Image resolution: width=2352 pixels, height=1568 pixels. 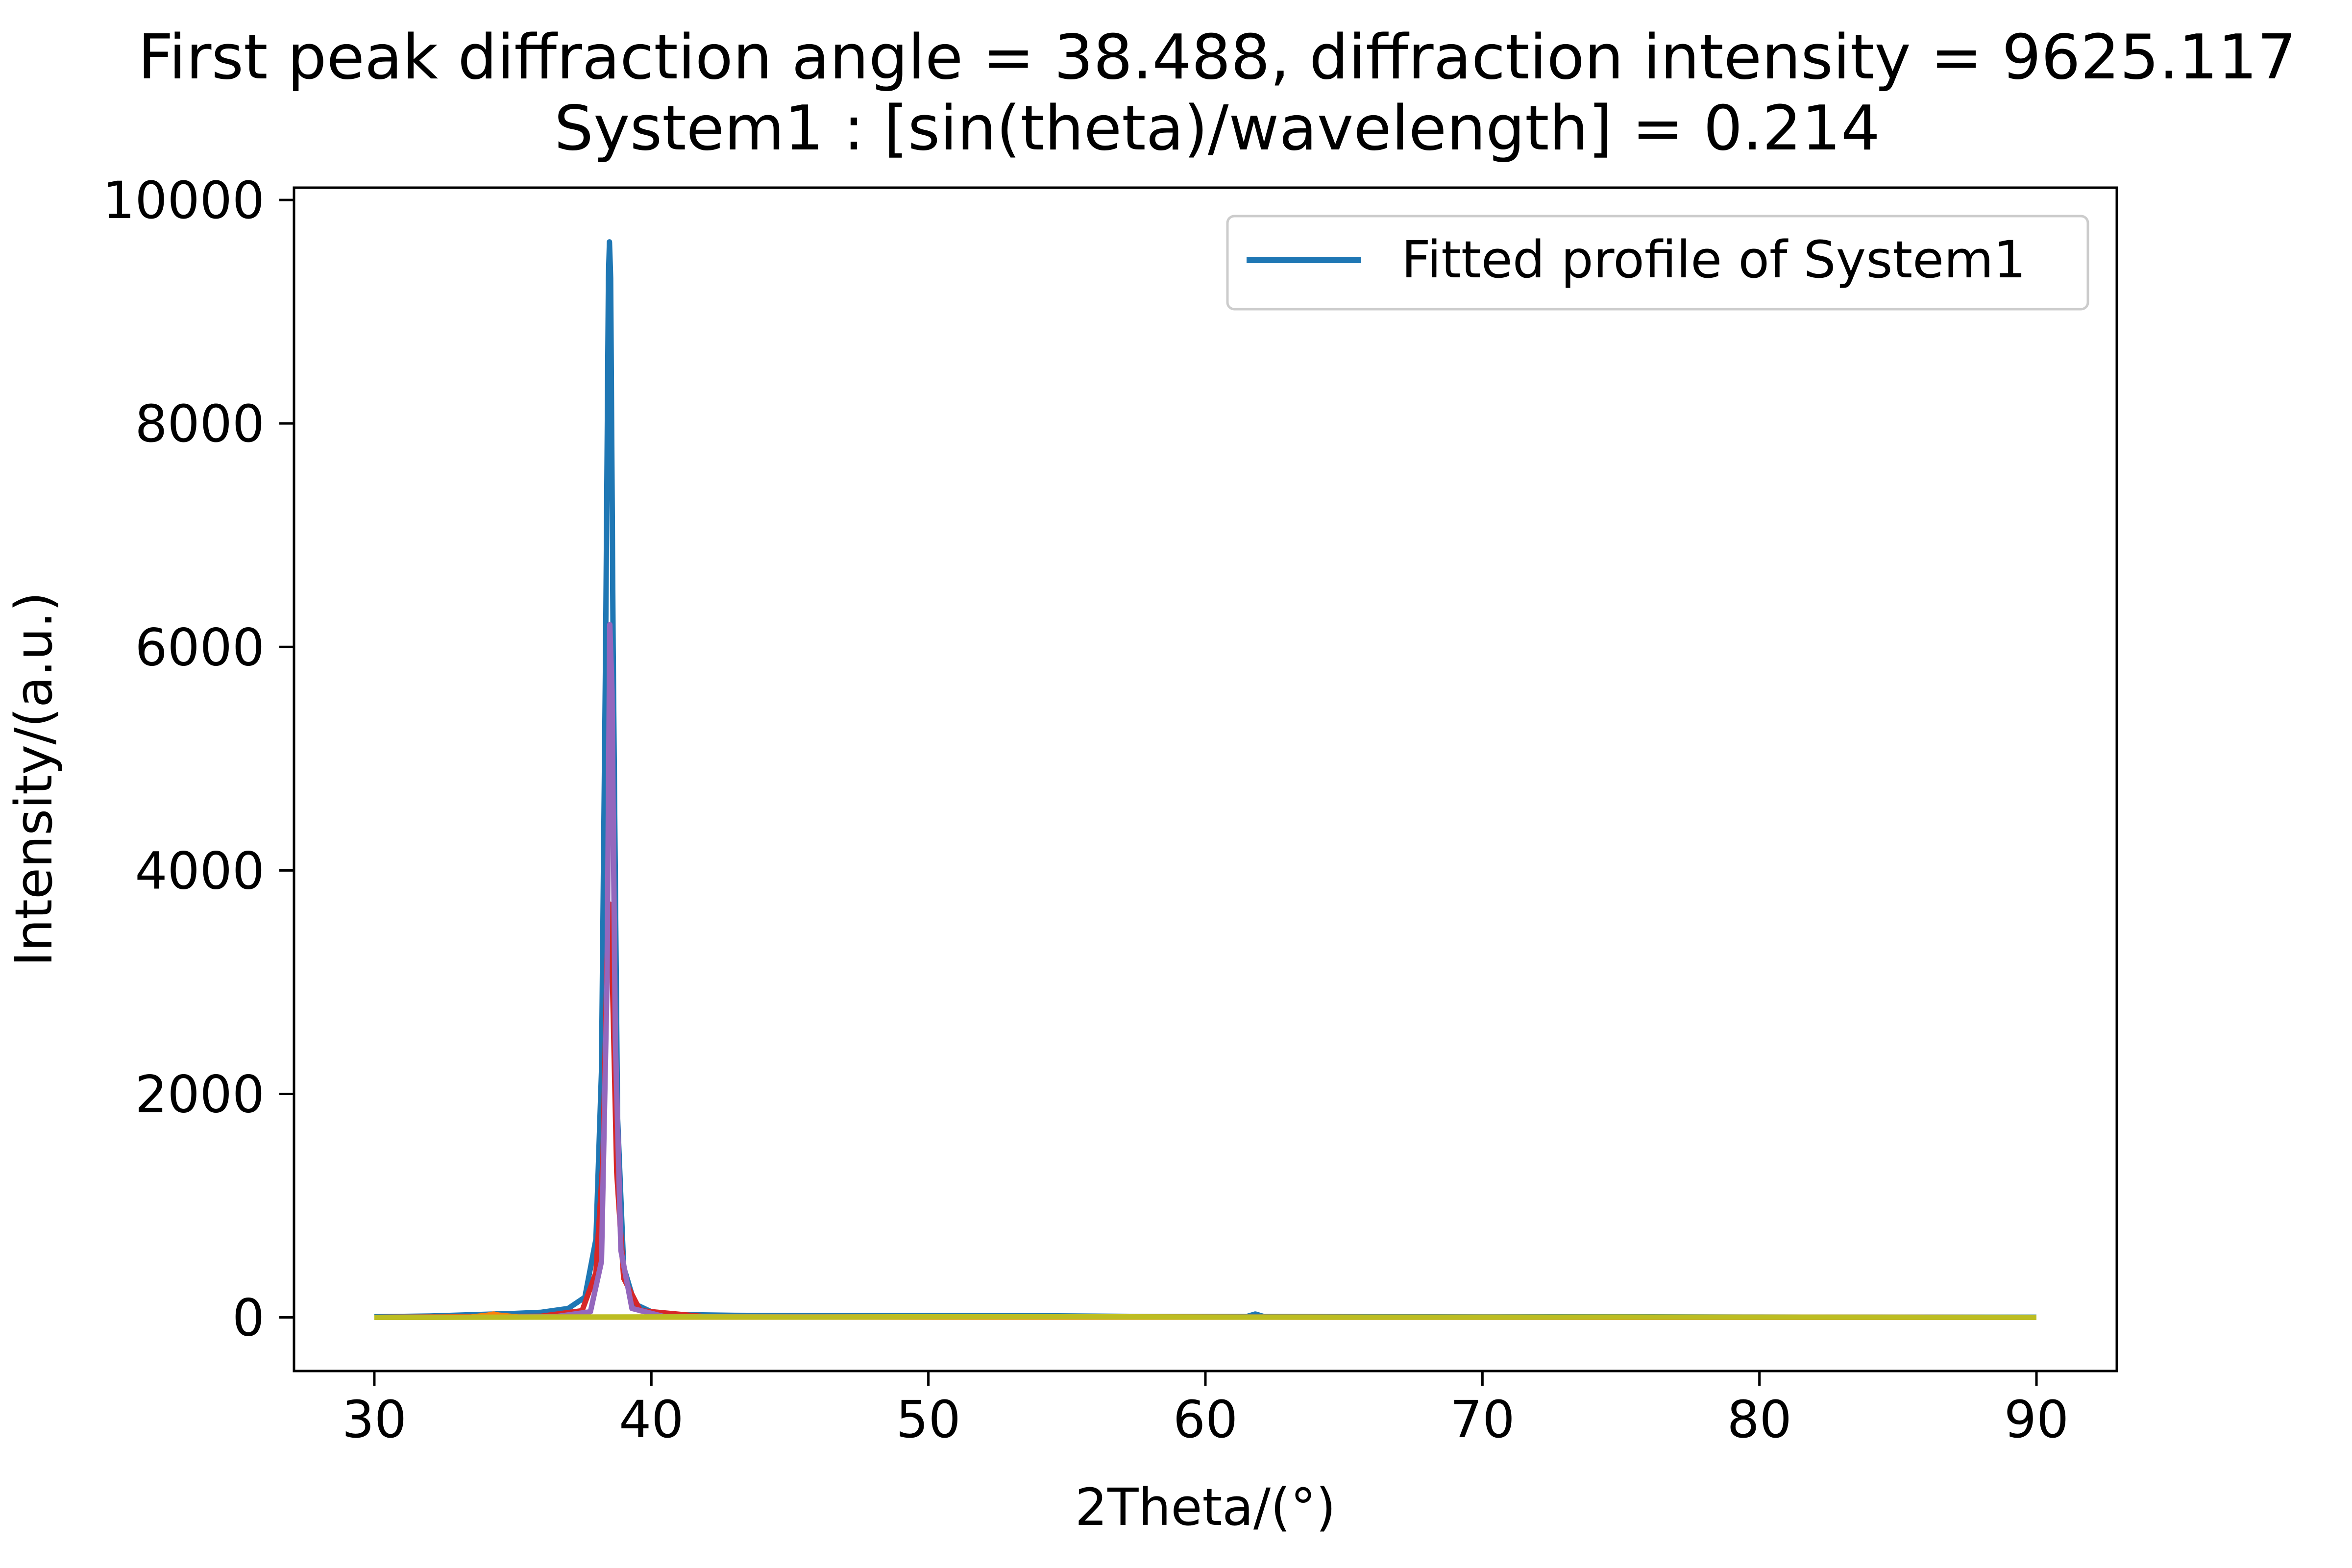 I want to click on y-axis: 0 2000 4000 6000 8000 10000, so click(x=198, y=759).